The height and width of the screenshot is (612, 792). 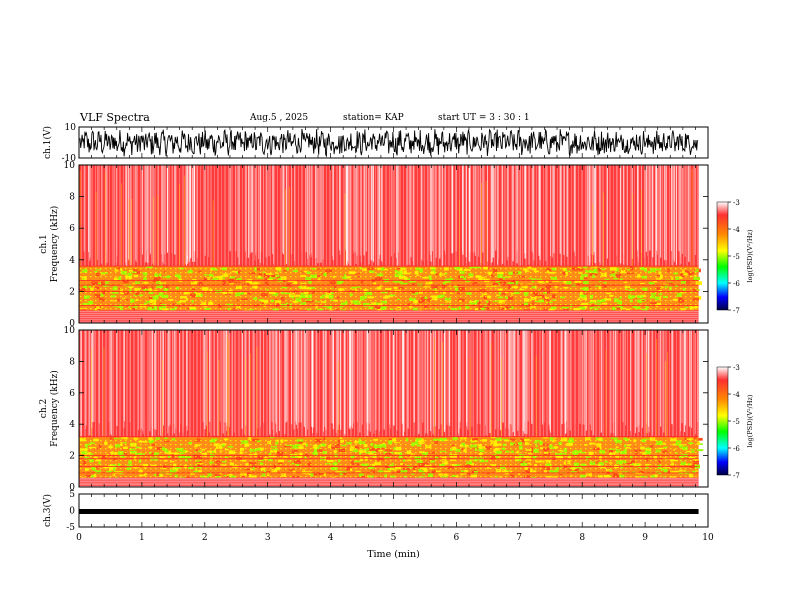 What do you see at coordinates (47, 142) in the screenshot?
I see `y-axis-label: ch.1(V)` at bounding box center [47, 142].